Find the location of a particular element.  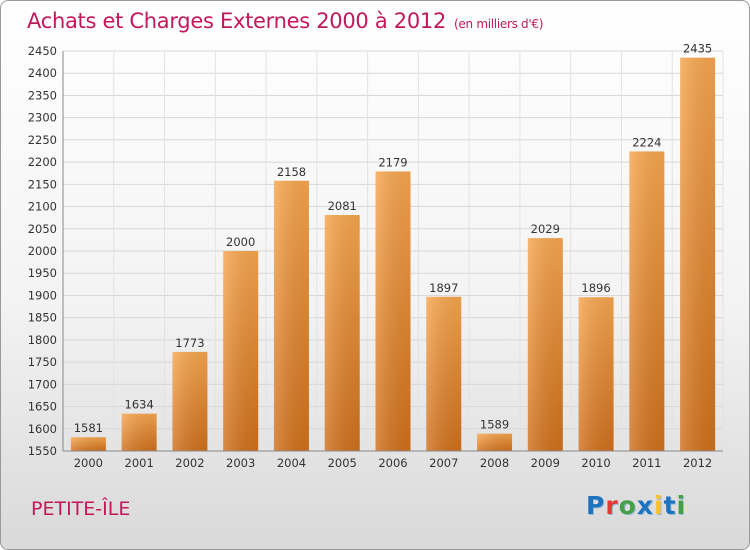

chart-unit: (en milliers d'€) is located at coordinates (499, 24).